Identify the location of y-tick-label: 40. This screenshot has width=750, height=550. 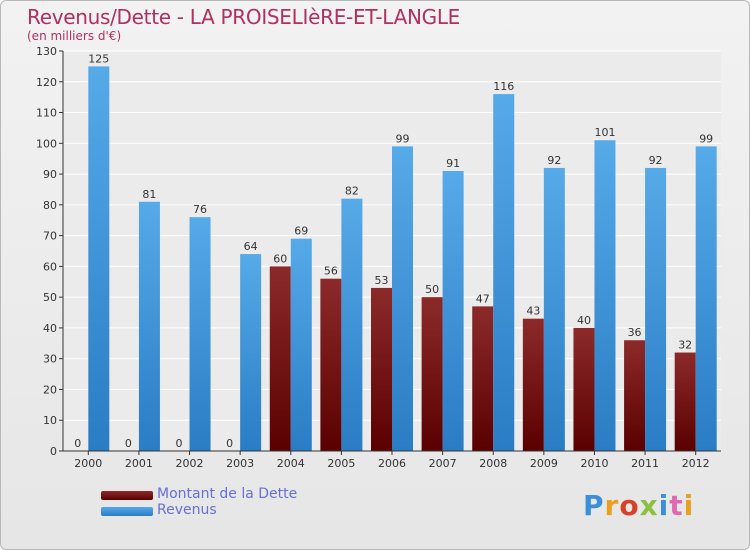
(50, 328).